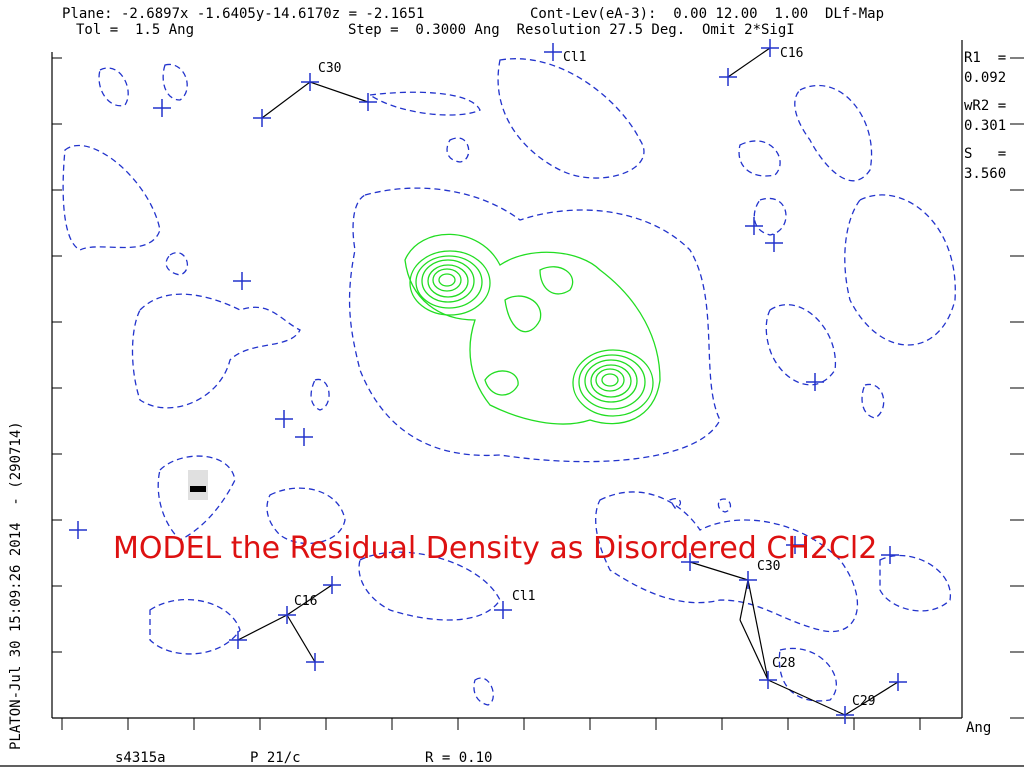 This screenshot has height=768, width=1024. I want to click on unit-label: Ang, so click(978, 728).